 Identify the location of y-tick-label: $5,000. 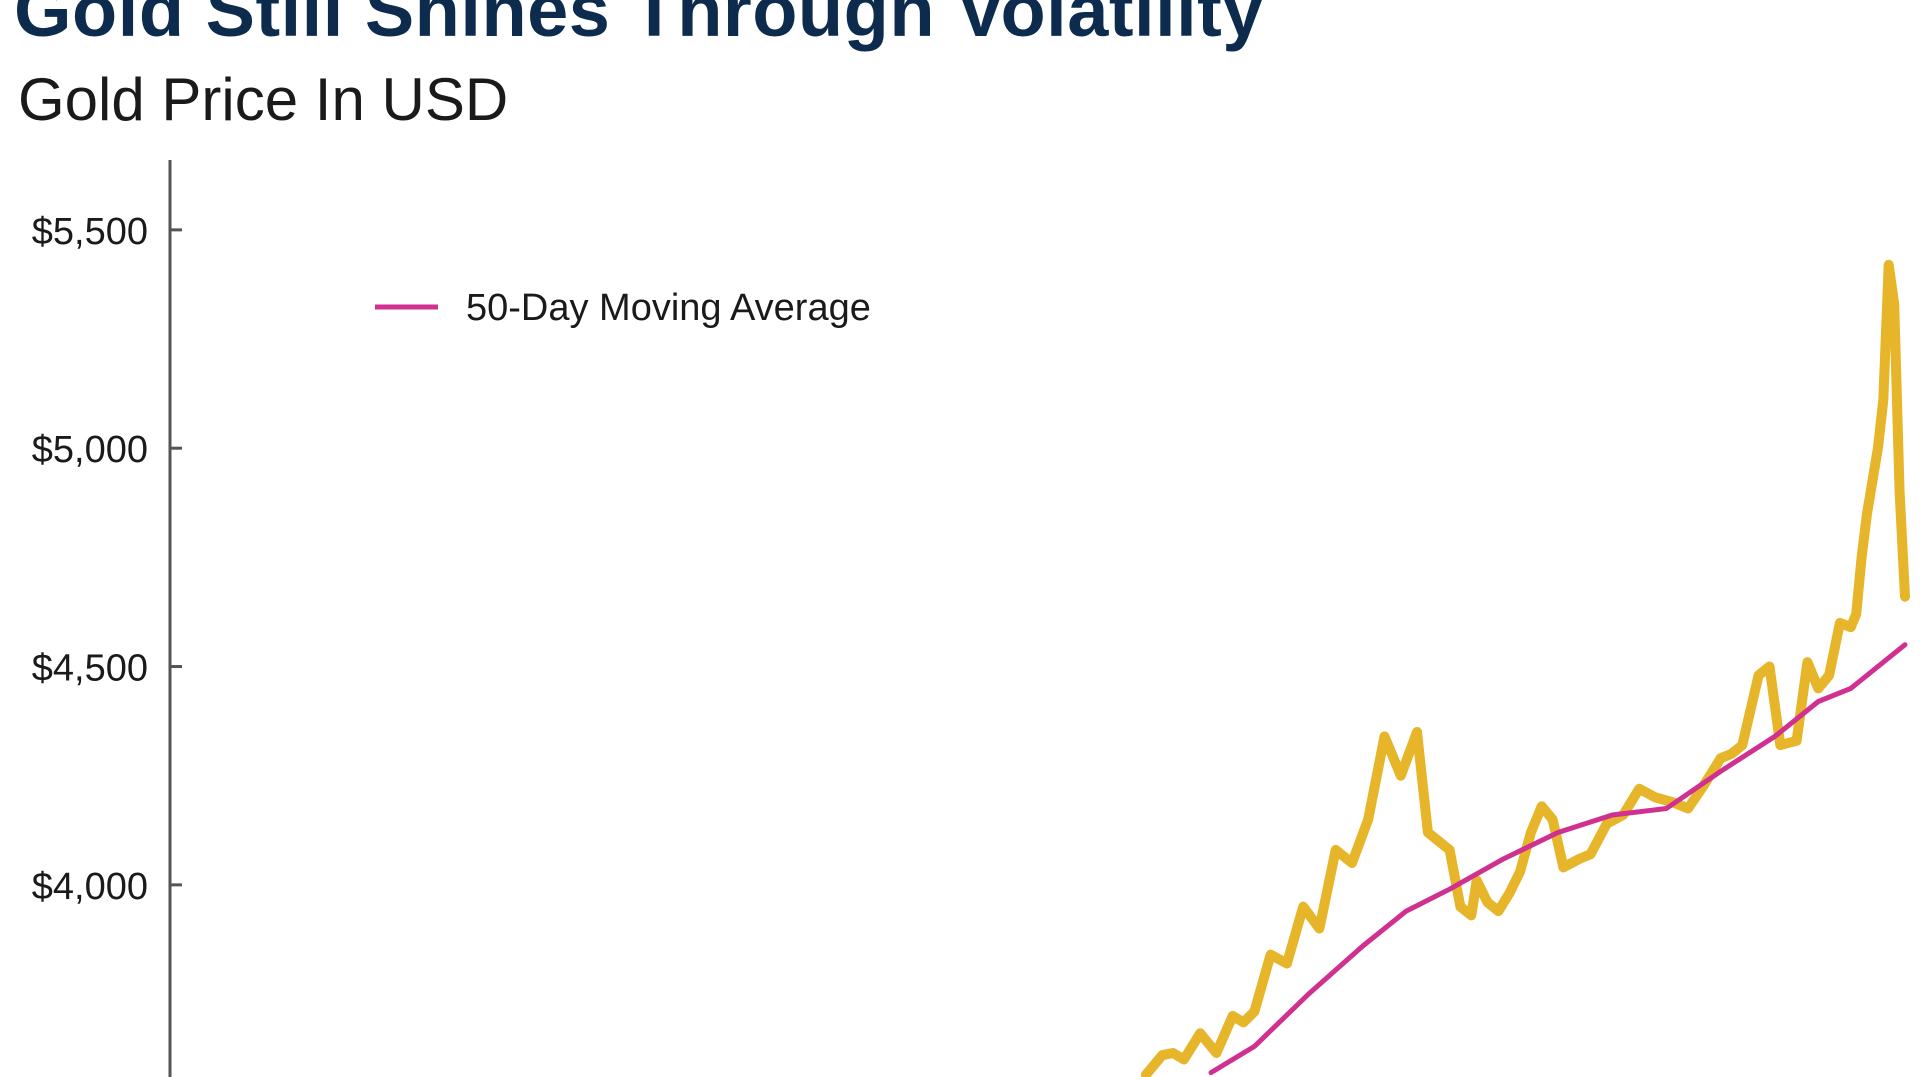
(90, 450).